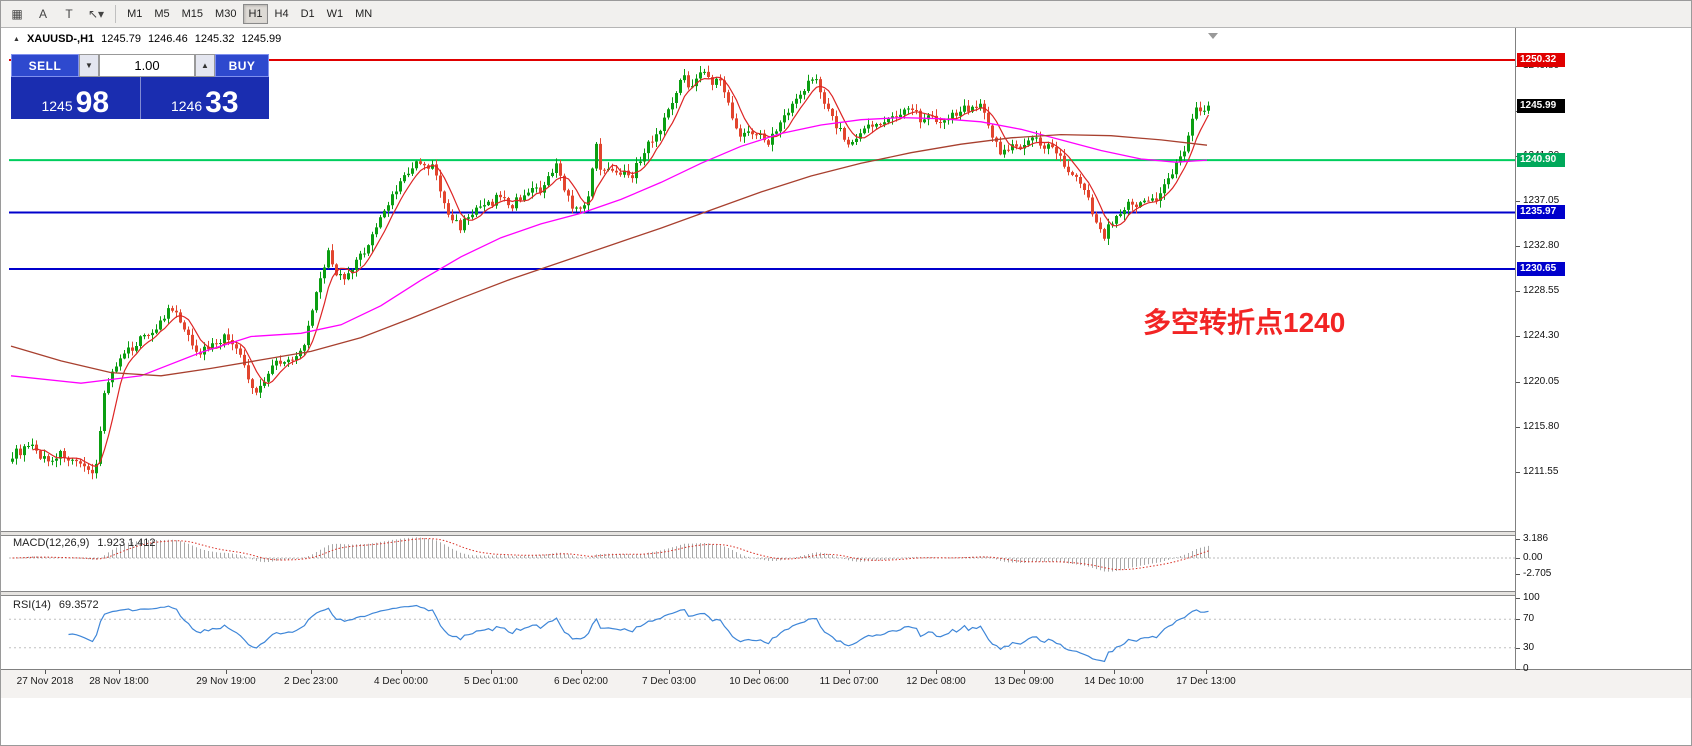 This screenshot has height=746, width=1692. What do you see at coordinates (186, 106) in the screenshot?
I see `buy-price-small: 1246` at bounding box center [186, 106].